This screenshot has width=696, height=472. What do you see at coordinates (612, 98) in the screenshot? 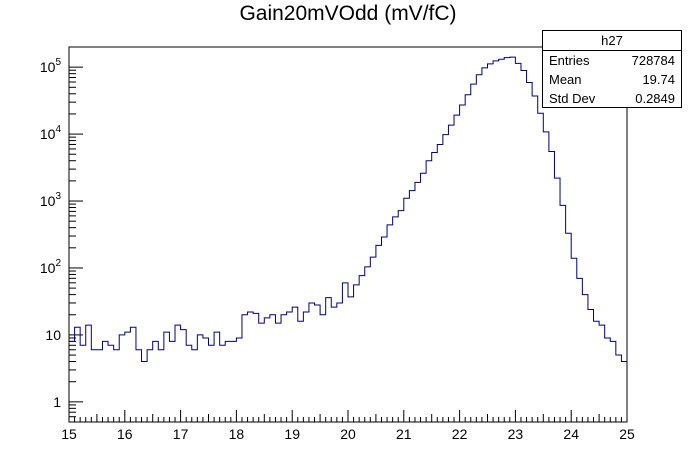
I see `stats-stddev-row: Std Dev 0.2849` at bounding box center [612, 98].